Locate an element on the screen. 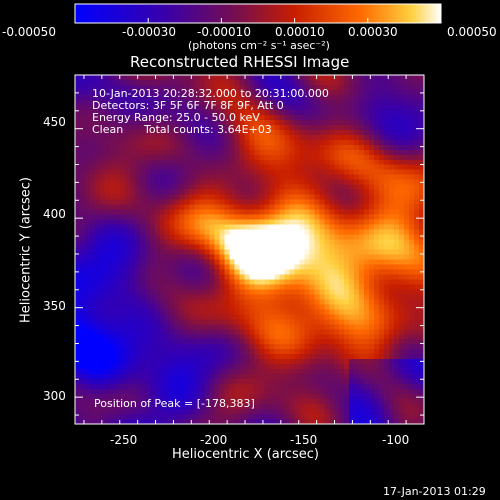 The height and width of the screenshot is (500, 500). x-tick-label: -100 is located at coordinates (396, 440).